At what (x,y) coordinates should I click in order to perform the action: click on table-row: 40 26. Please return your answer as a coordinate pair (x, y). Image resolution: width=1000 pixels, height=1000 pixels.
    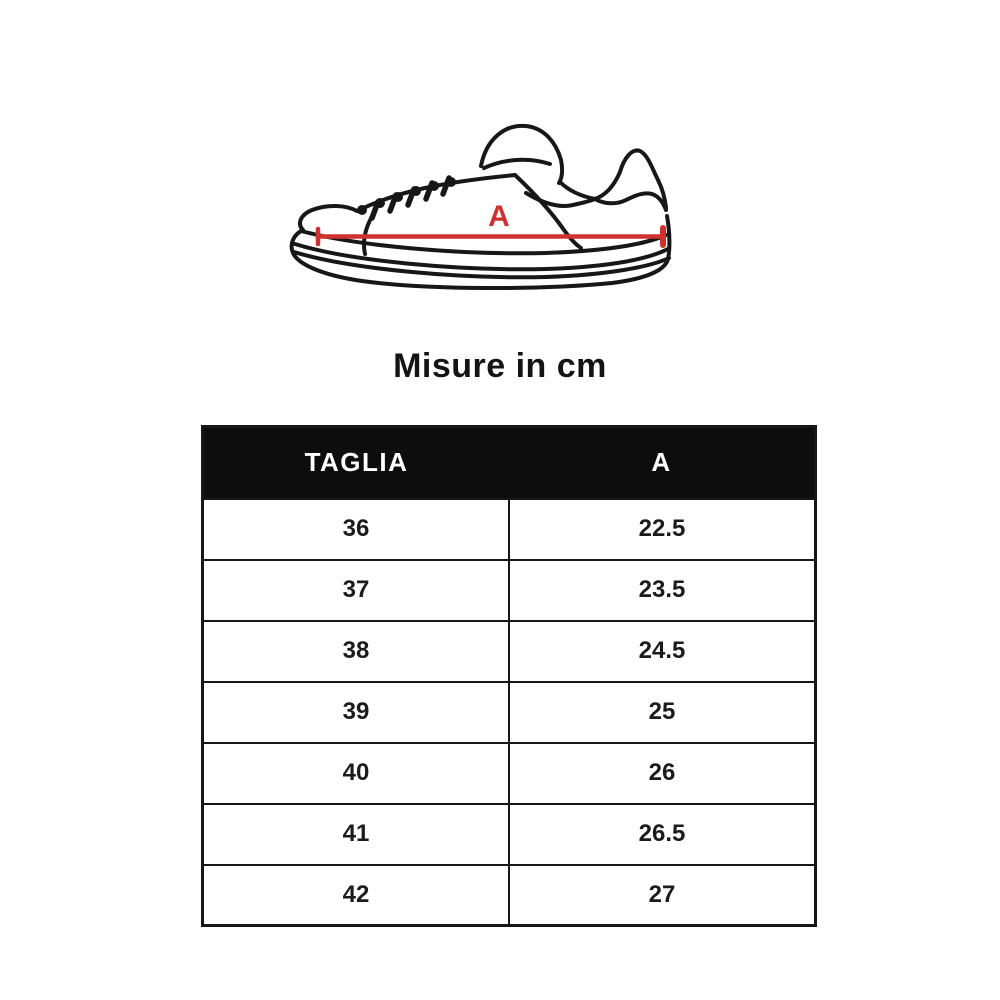
    Looking at the image, I should click on (509, 773).